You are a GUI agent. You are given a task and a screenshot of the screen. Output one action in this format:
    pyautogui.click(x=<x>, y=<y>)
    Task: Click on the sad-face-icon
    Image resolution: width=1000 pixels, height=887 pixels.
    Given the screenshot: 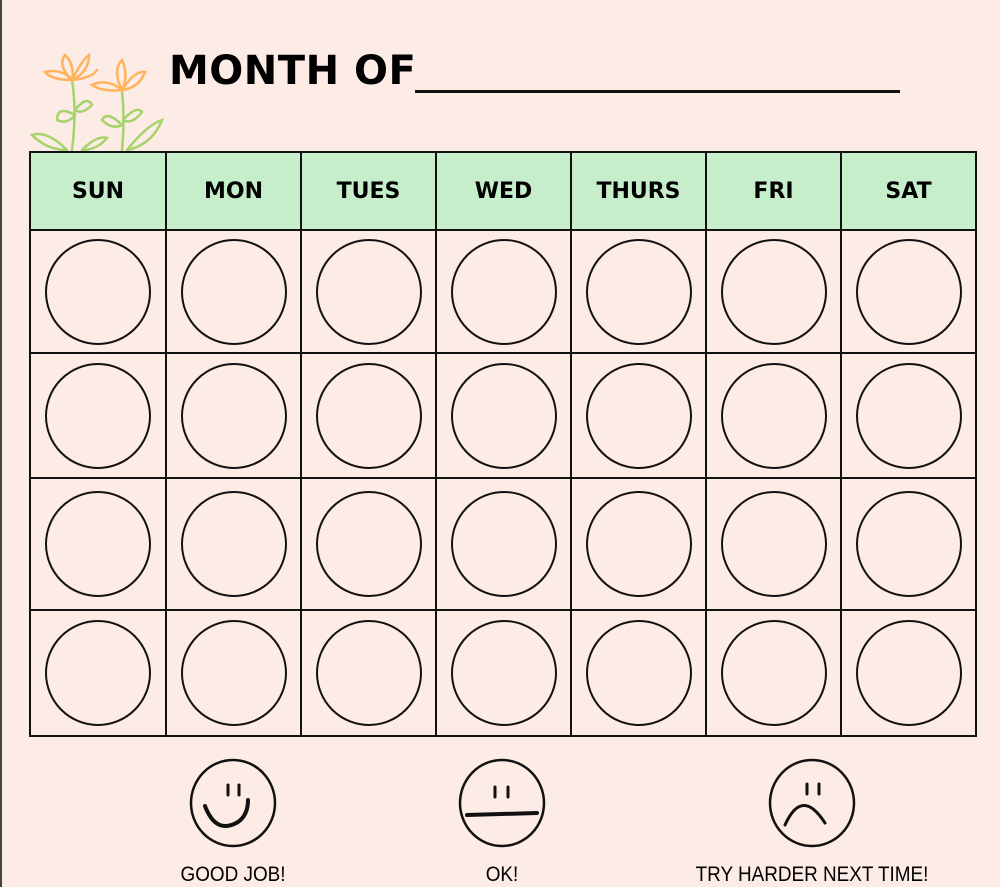 What is the action you would take?
    pyautogui.click(x=812, y=803)
    